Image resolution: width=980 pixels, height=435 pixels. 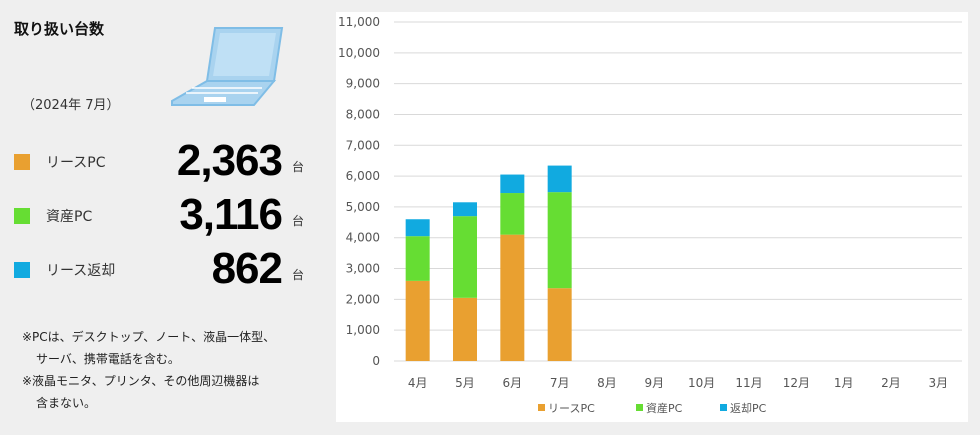 What do you see at coordinates (231, 214) in the screenshot?
I see `stat-value: 3,116` at bounding box center [231, 214].